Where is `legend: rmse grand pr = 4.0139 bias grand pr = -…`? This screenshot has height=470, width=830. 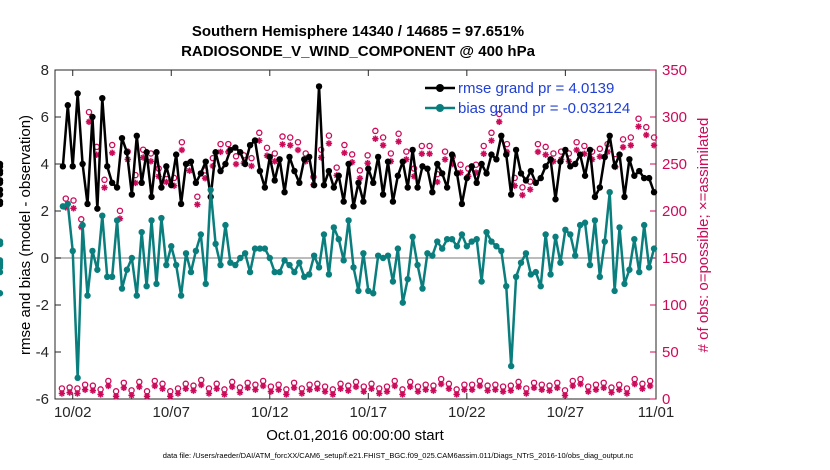
legend: rmse grand pr = 4.0139 bias grand pr = -… is located at coordinates (527, 98).